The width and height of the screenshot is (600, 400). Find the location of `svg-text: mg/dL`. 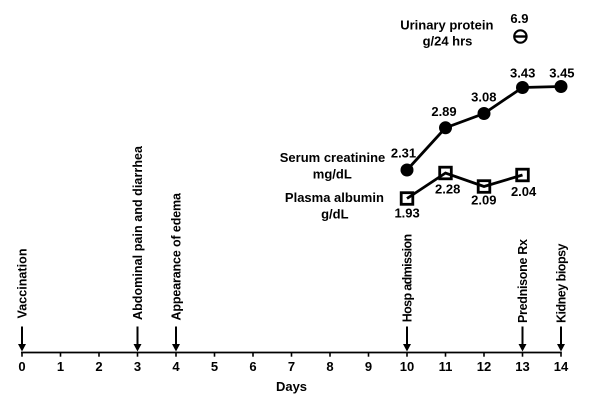

svg-text: mg/dL is located at coordinates (332, 173).